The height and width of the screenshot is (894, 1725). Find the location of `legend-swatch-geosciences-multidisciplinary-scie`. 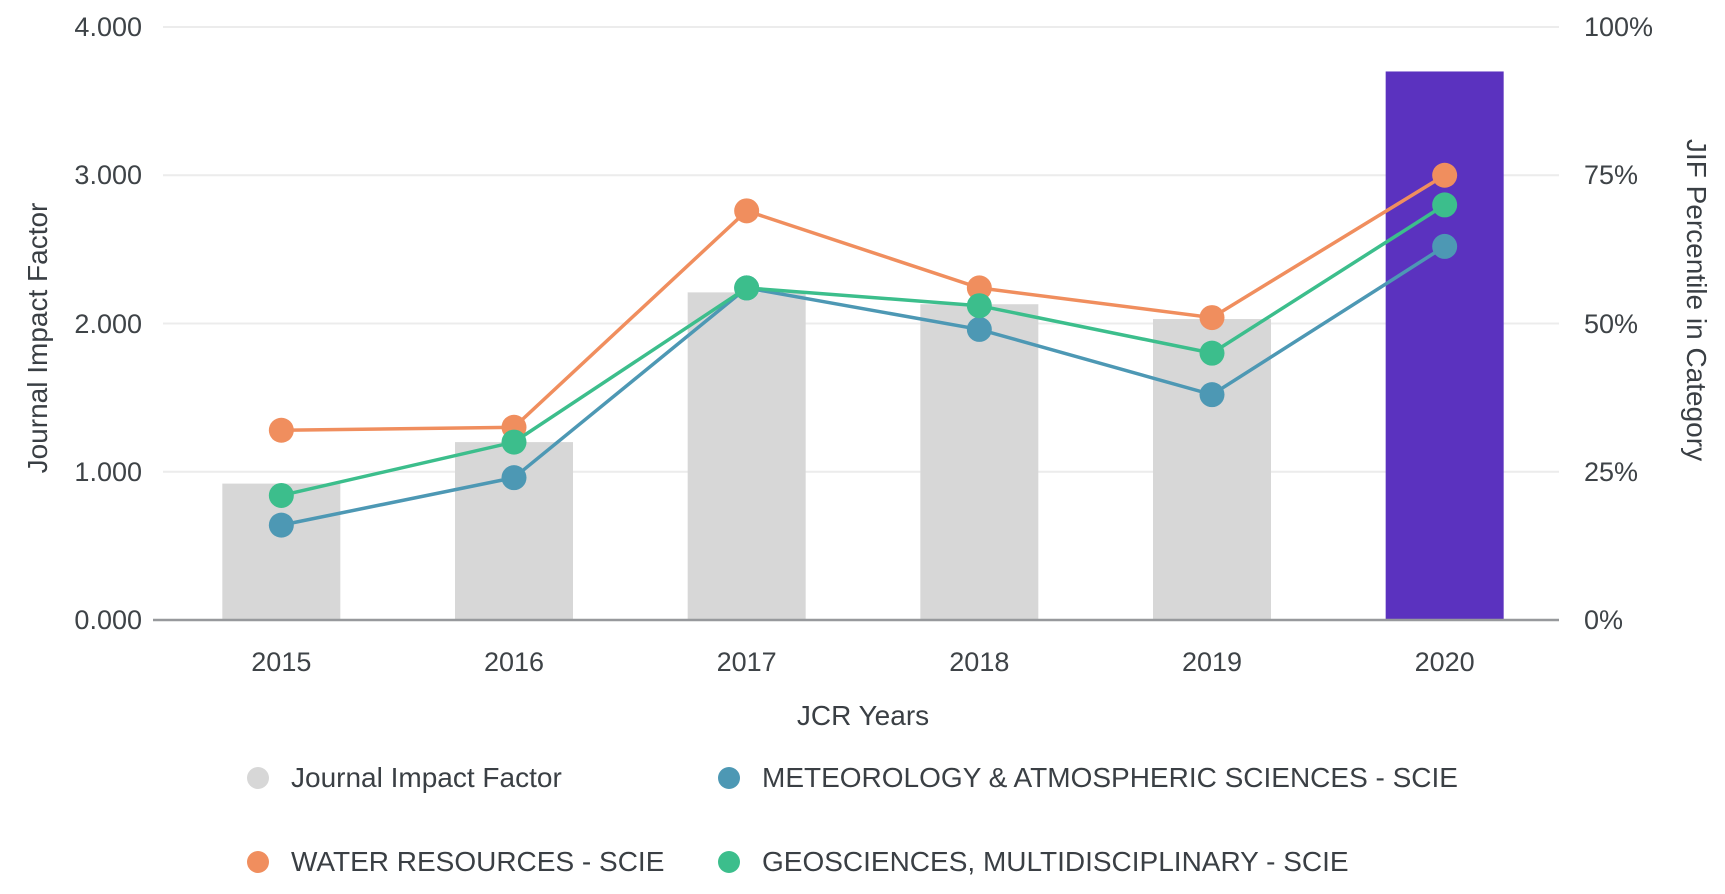

legend-swatch-geosciences-multidisciplinary-scie is located at coordinates (729, 862).